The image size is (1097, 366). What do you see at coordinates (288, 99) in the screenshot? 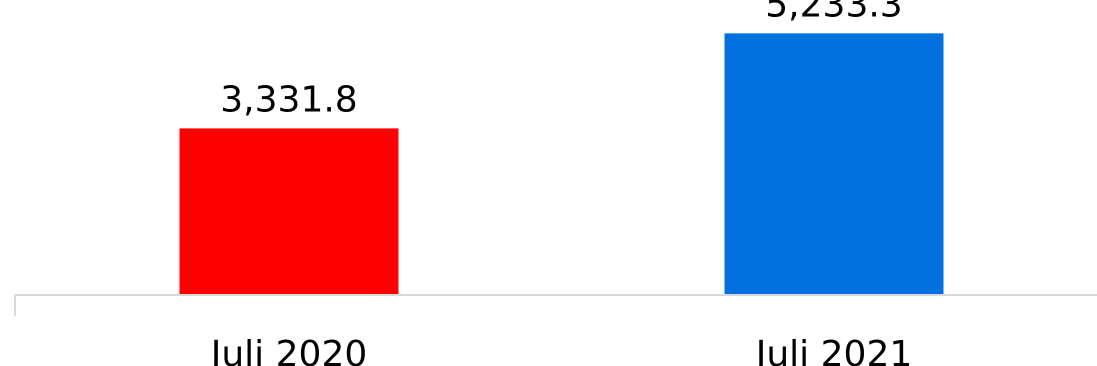
I see `data-label-1: 3,331.8` at bounding box center [288, 99].